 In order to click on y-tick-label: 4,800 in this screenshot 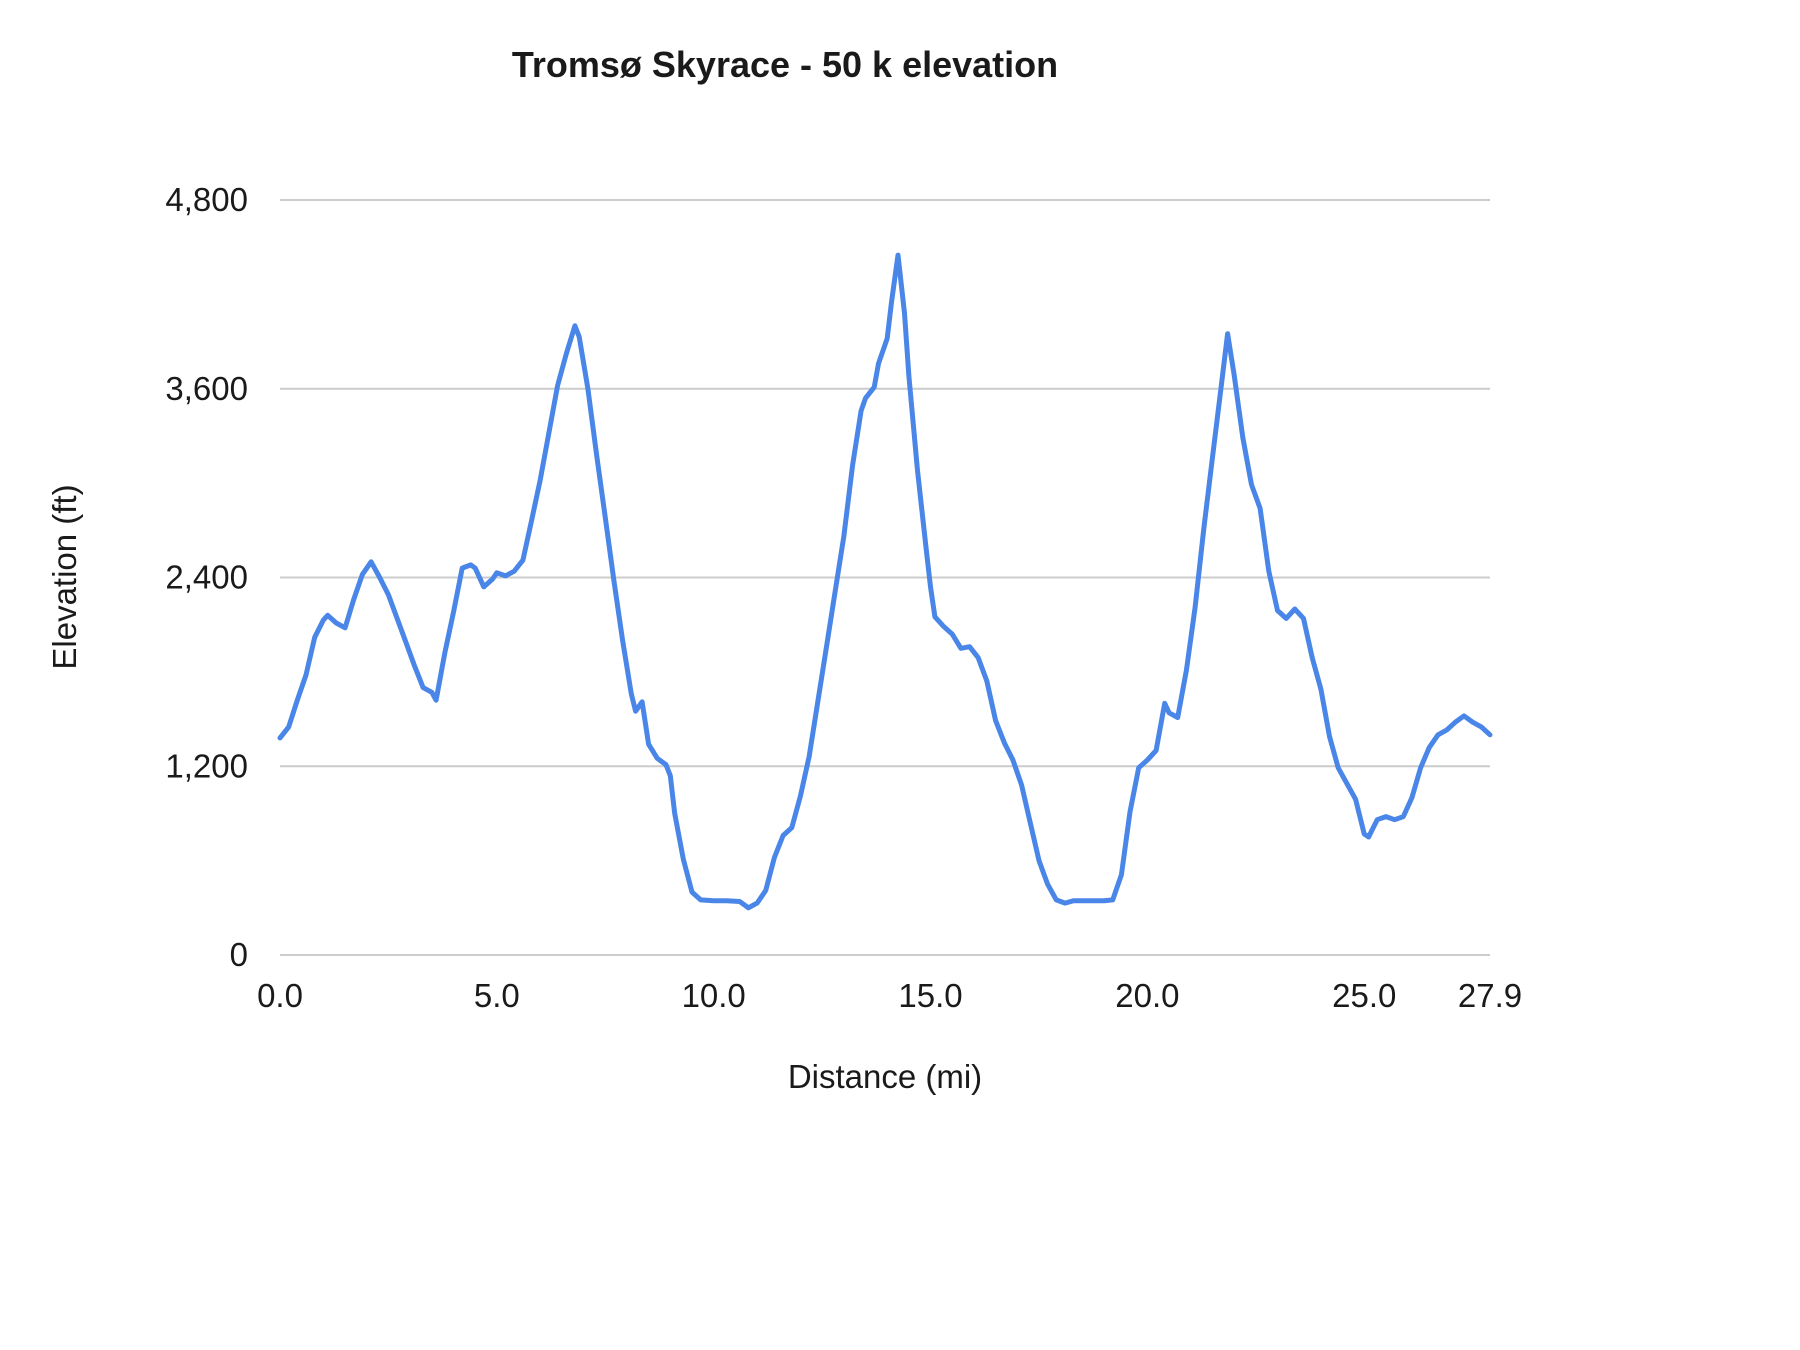, I will do `click(206, 199)`.